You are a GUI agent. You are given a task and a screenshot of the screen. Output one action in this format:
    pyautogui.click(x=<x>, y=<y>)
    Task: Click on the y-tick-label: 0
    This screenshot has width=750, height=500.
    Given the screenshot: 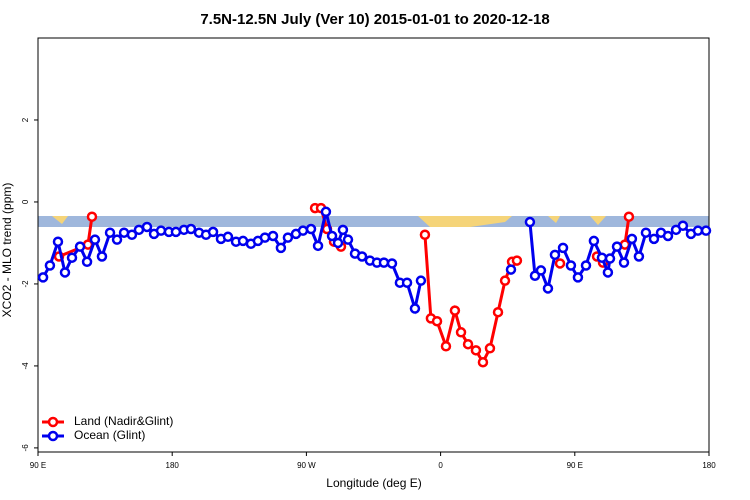 What is the action you would take?
    pyautogui.click(x=25, y=201)
    